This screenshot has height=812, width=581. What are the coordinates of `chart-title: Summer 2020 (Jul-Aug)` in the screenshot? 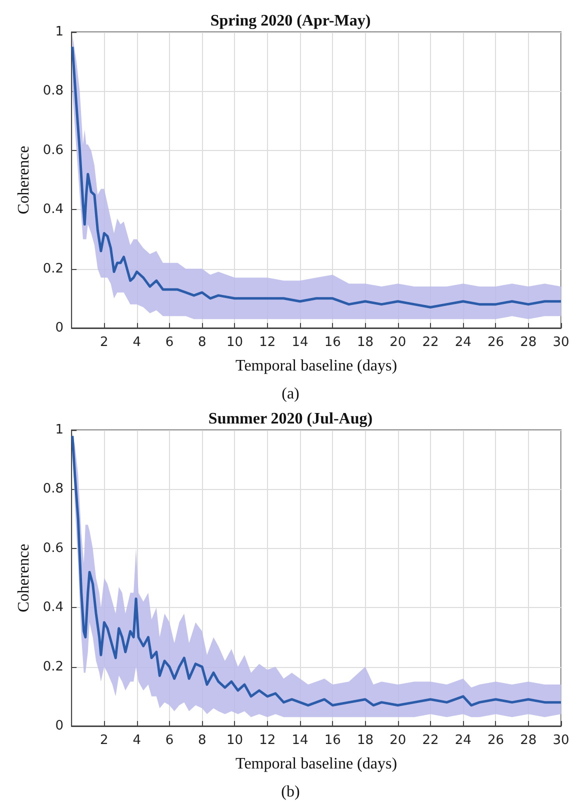 It's located at (290, 419).